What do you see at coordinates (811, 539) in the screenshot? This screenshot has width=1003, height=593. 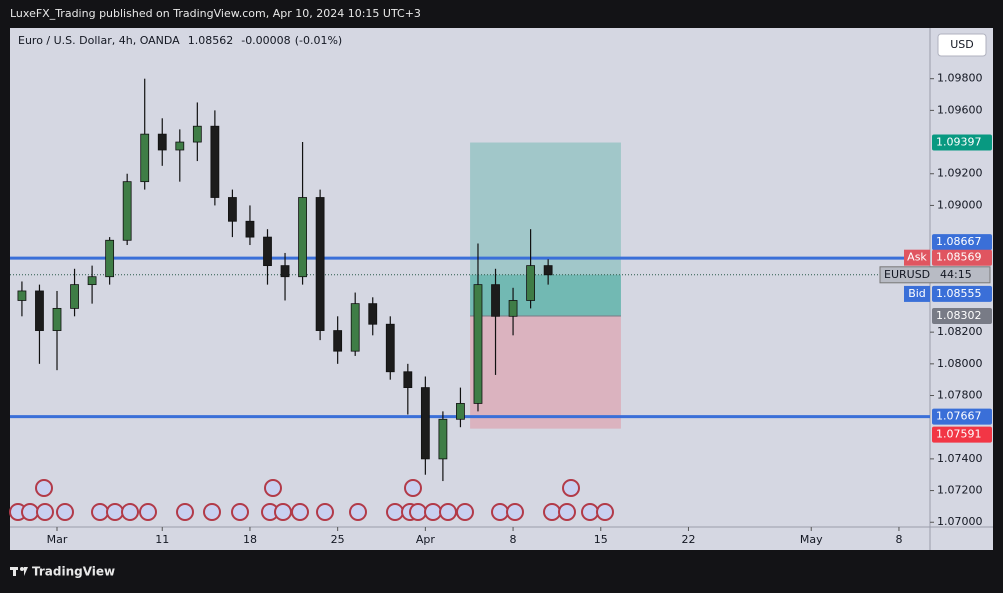 I see `x-tick-label: May` at bounding box center [811, 539].